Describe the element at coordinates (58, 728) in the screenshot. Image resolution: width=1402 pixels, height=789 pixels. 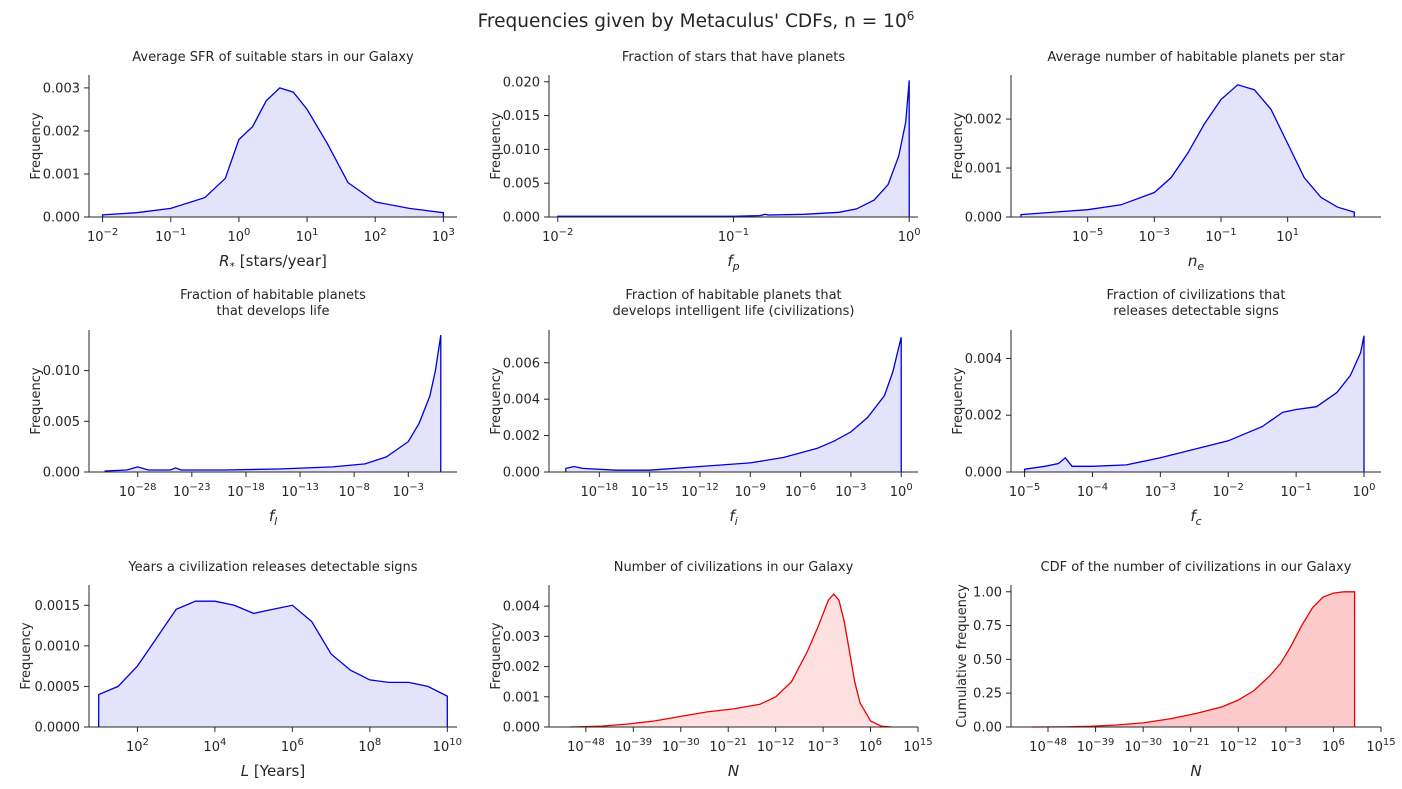
I see `y-tick-label: 0.0000` at that location.